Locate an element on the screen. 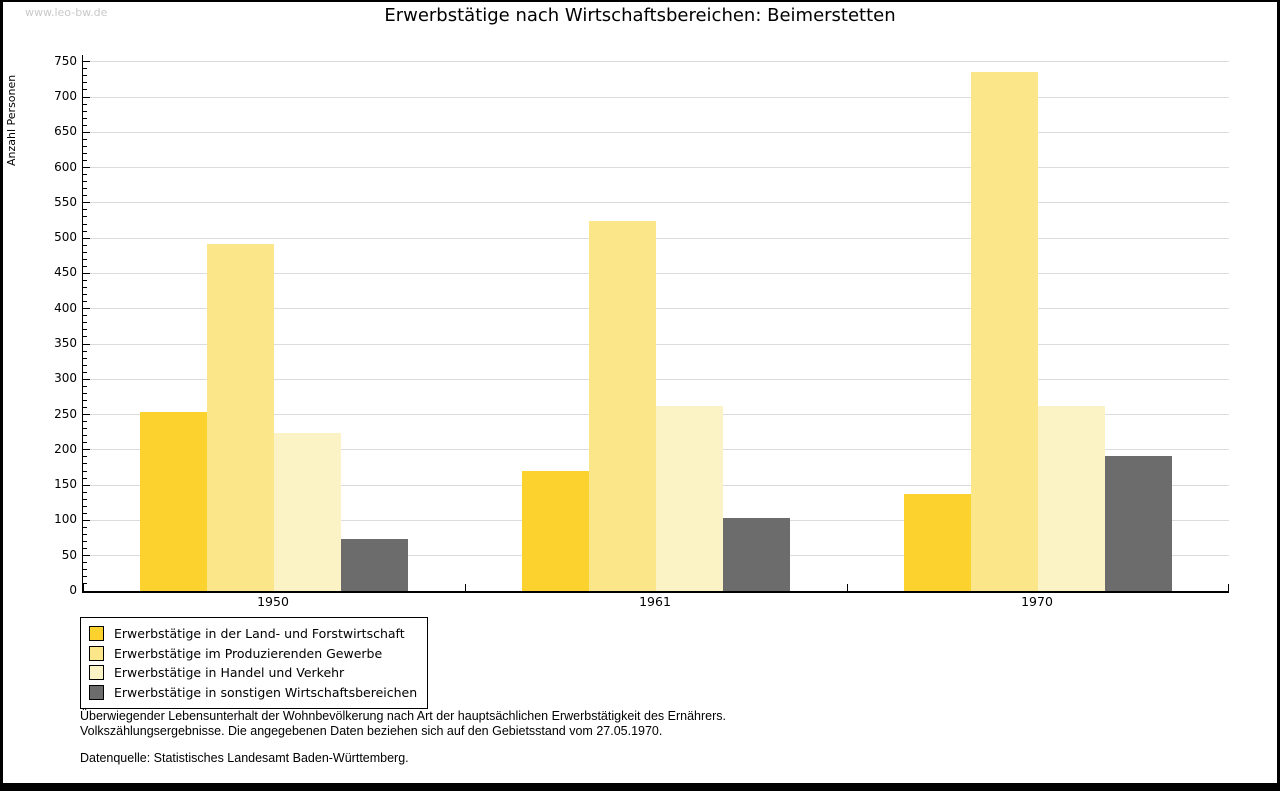 The width and height of the screenshot is (1280, 791). y-tick-label-550: 550 is located at coordinates (65, 201).